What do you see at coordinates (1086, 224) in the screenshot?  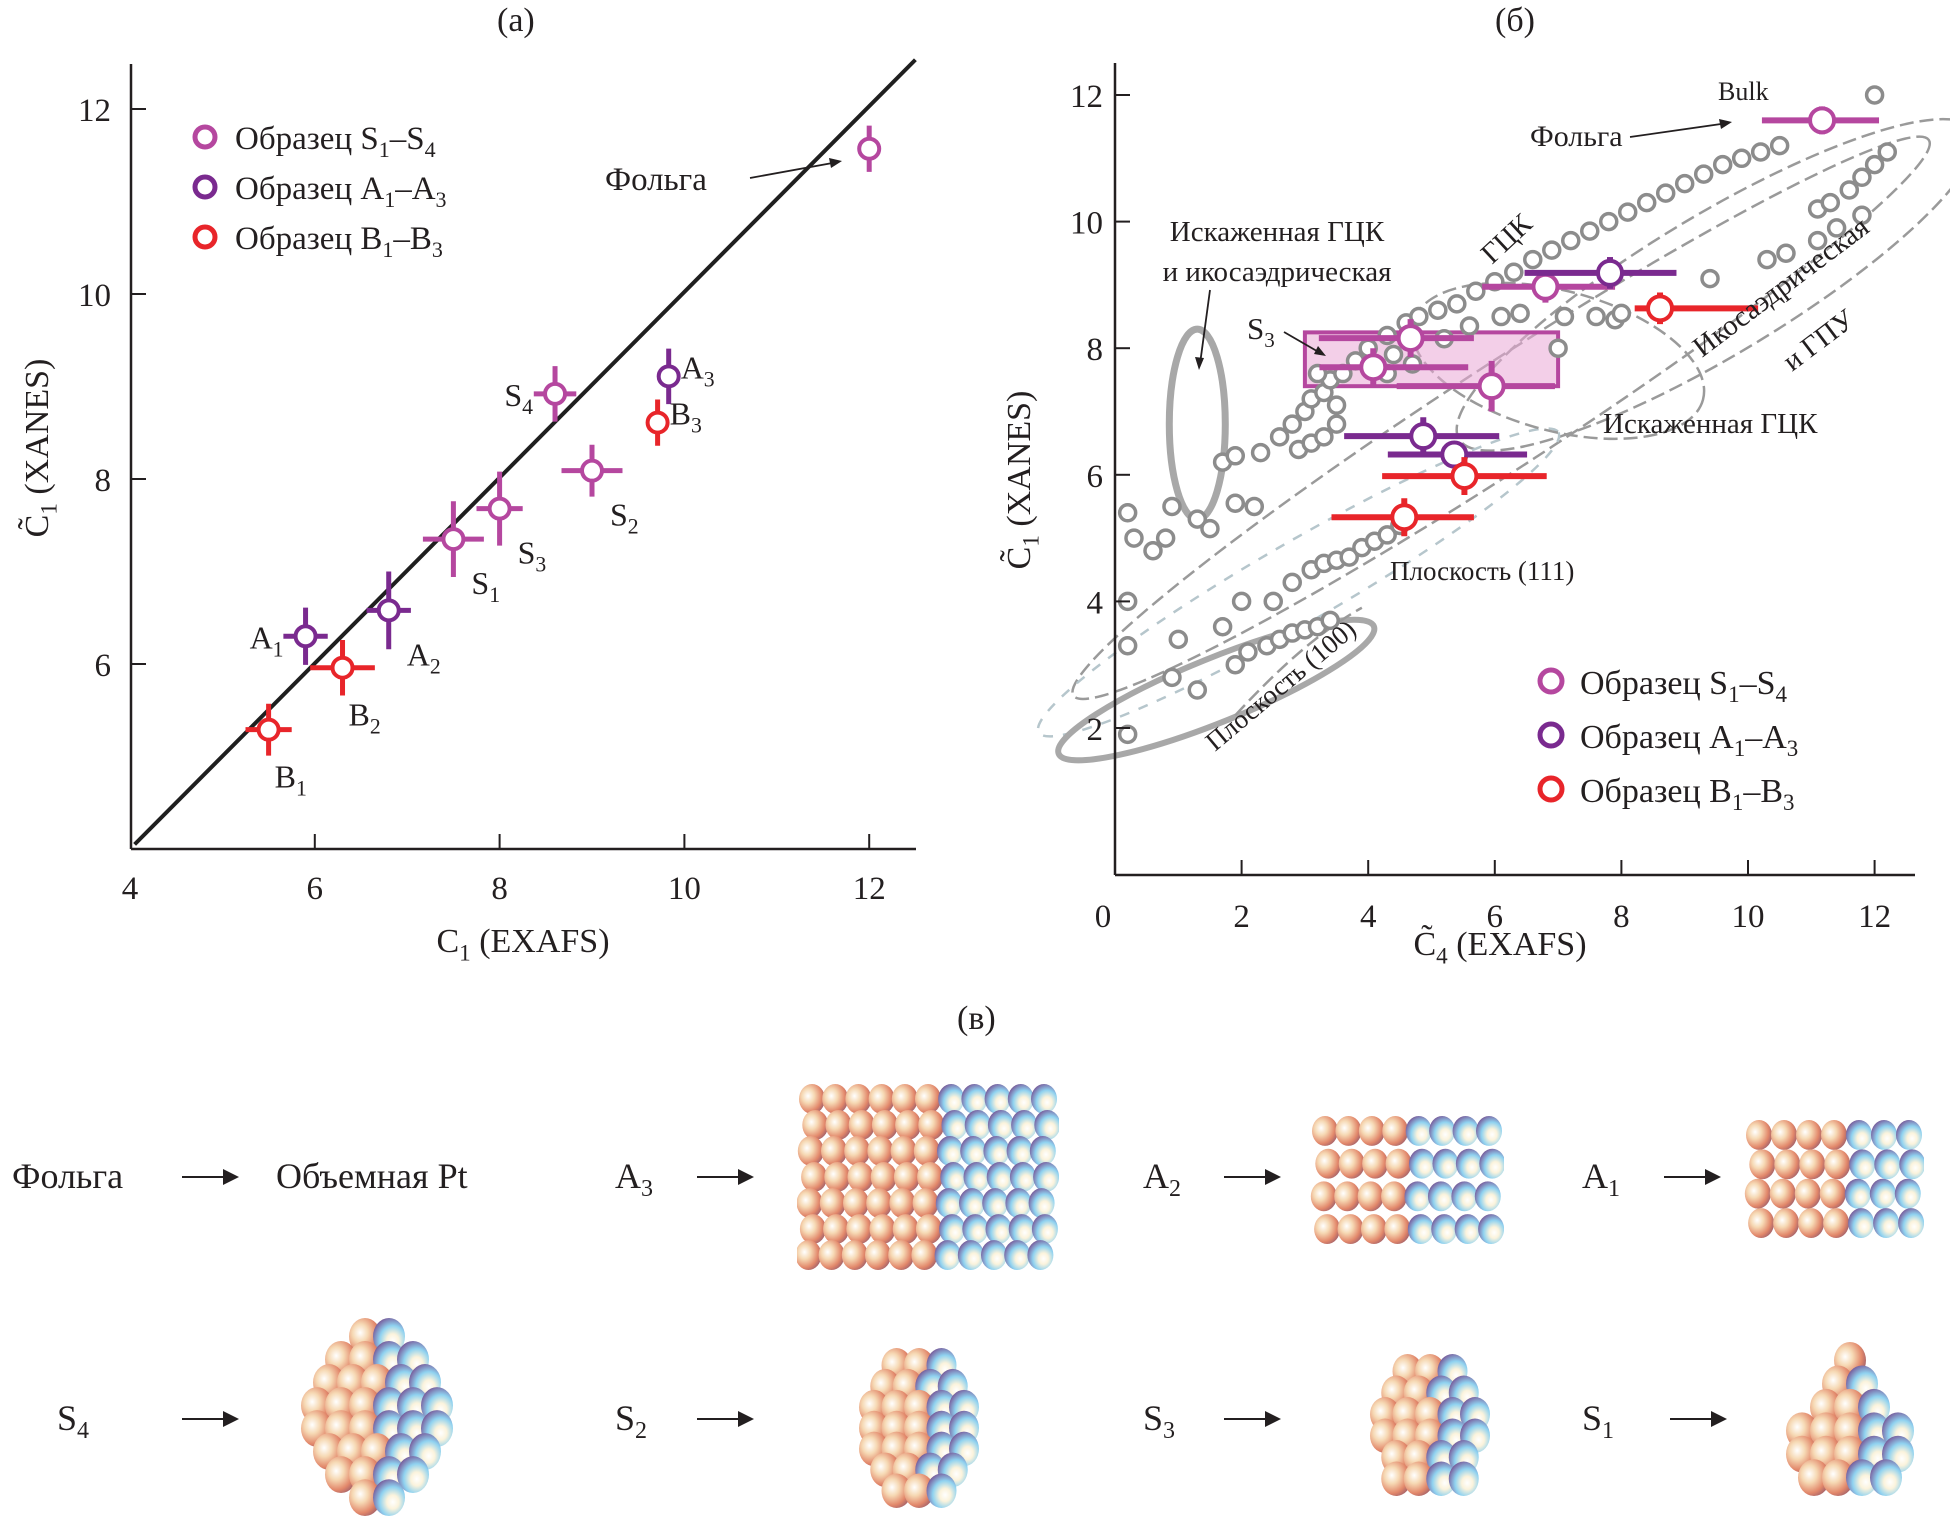 I see `y-tick-label: 10` at bounding box center [1086, 224].